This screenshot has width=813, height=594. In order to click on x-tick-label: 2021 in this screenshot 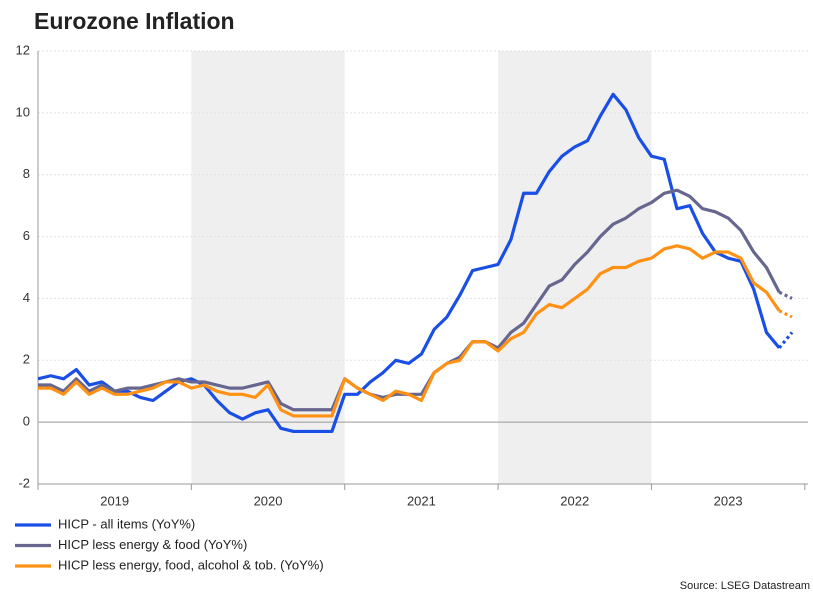, I will do `click(421, 500)`.